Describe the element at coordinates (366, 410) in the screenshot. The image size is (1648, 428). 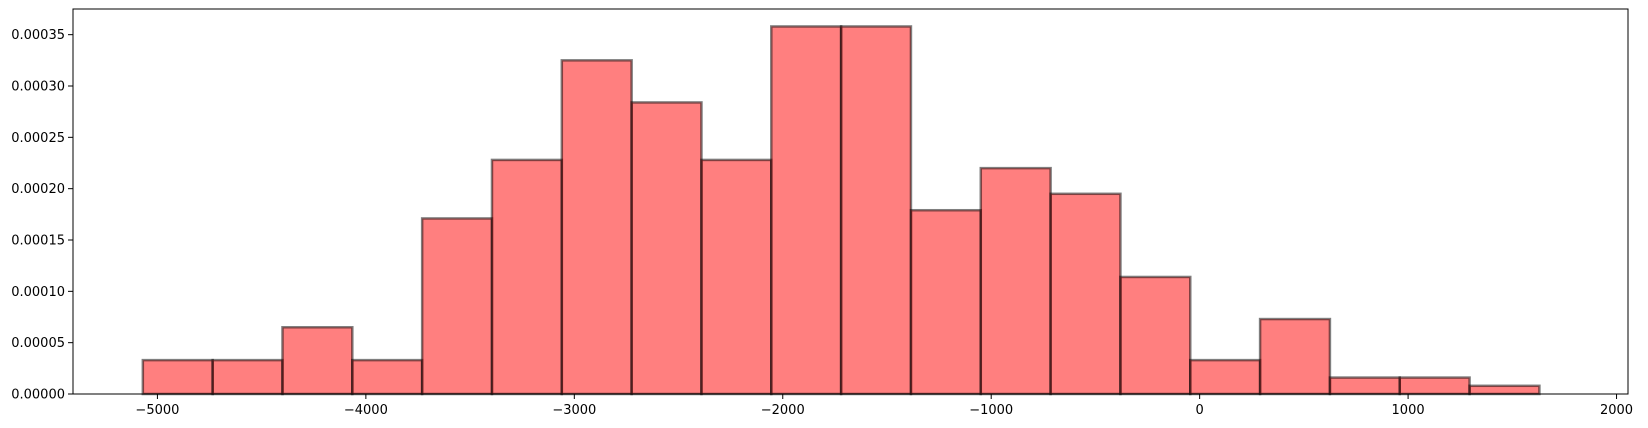
I see `x-tick-label: −4000` at that location.